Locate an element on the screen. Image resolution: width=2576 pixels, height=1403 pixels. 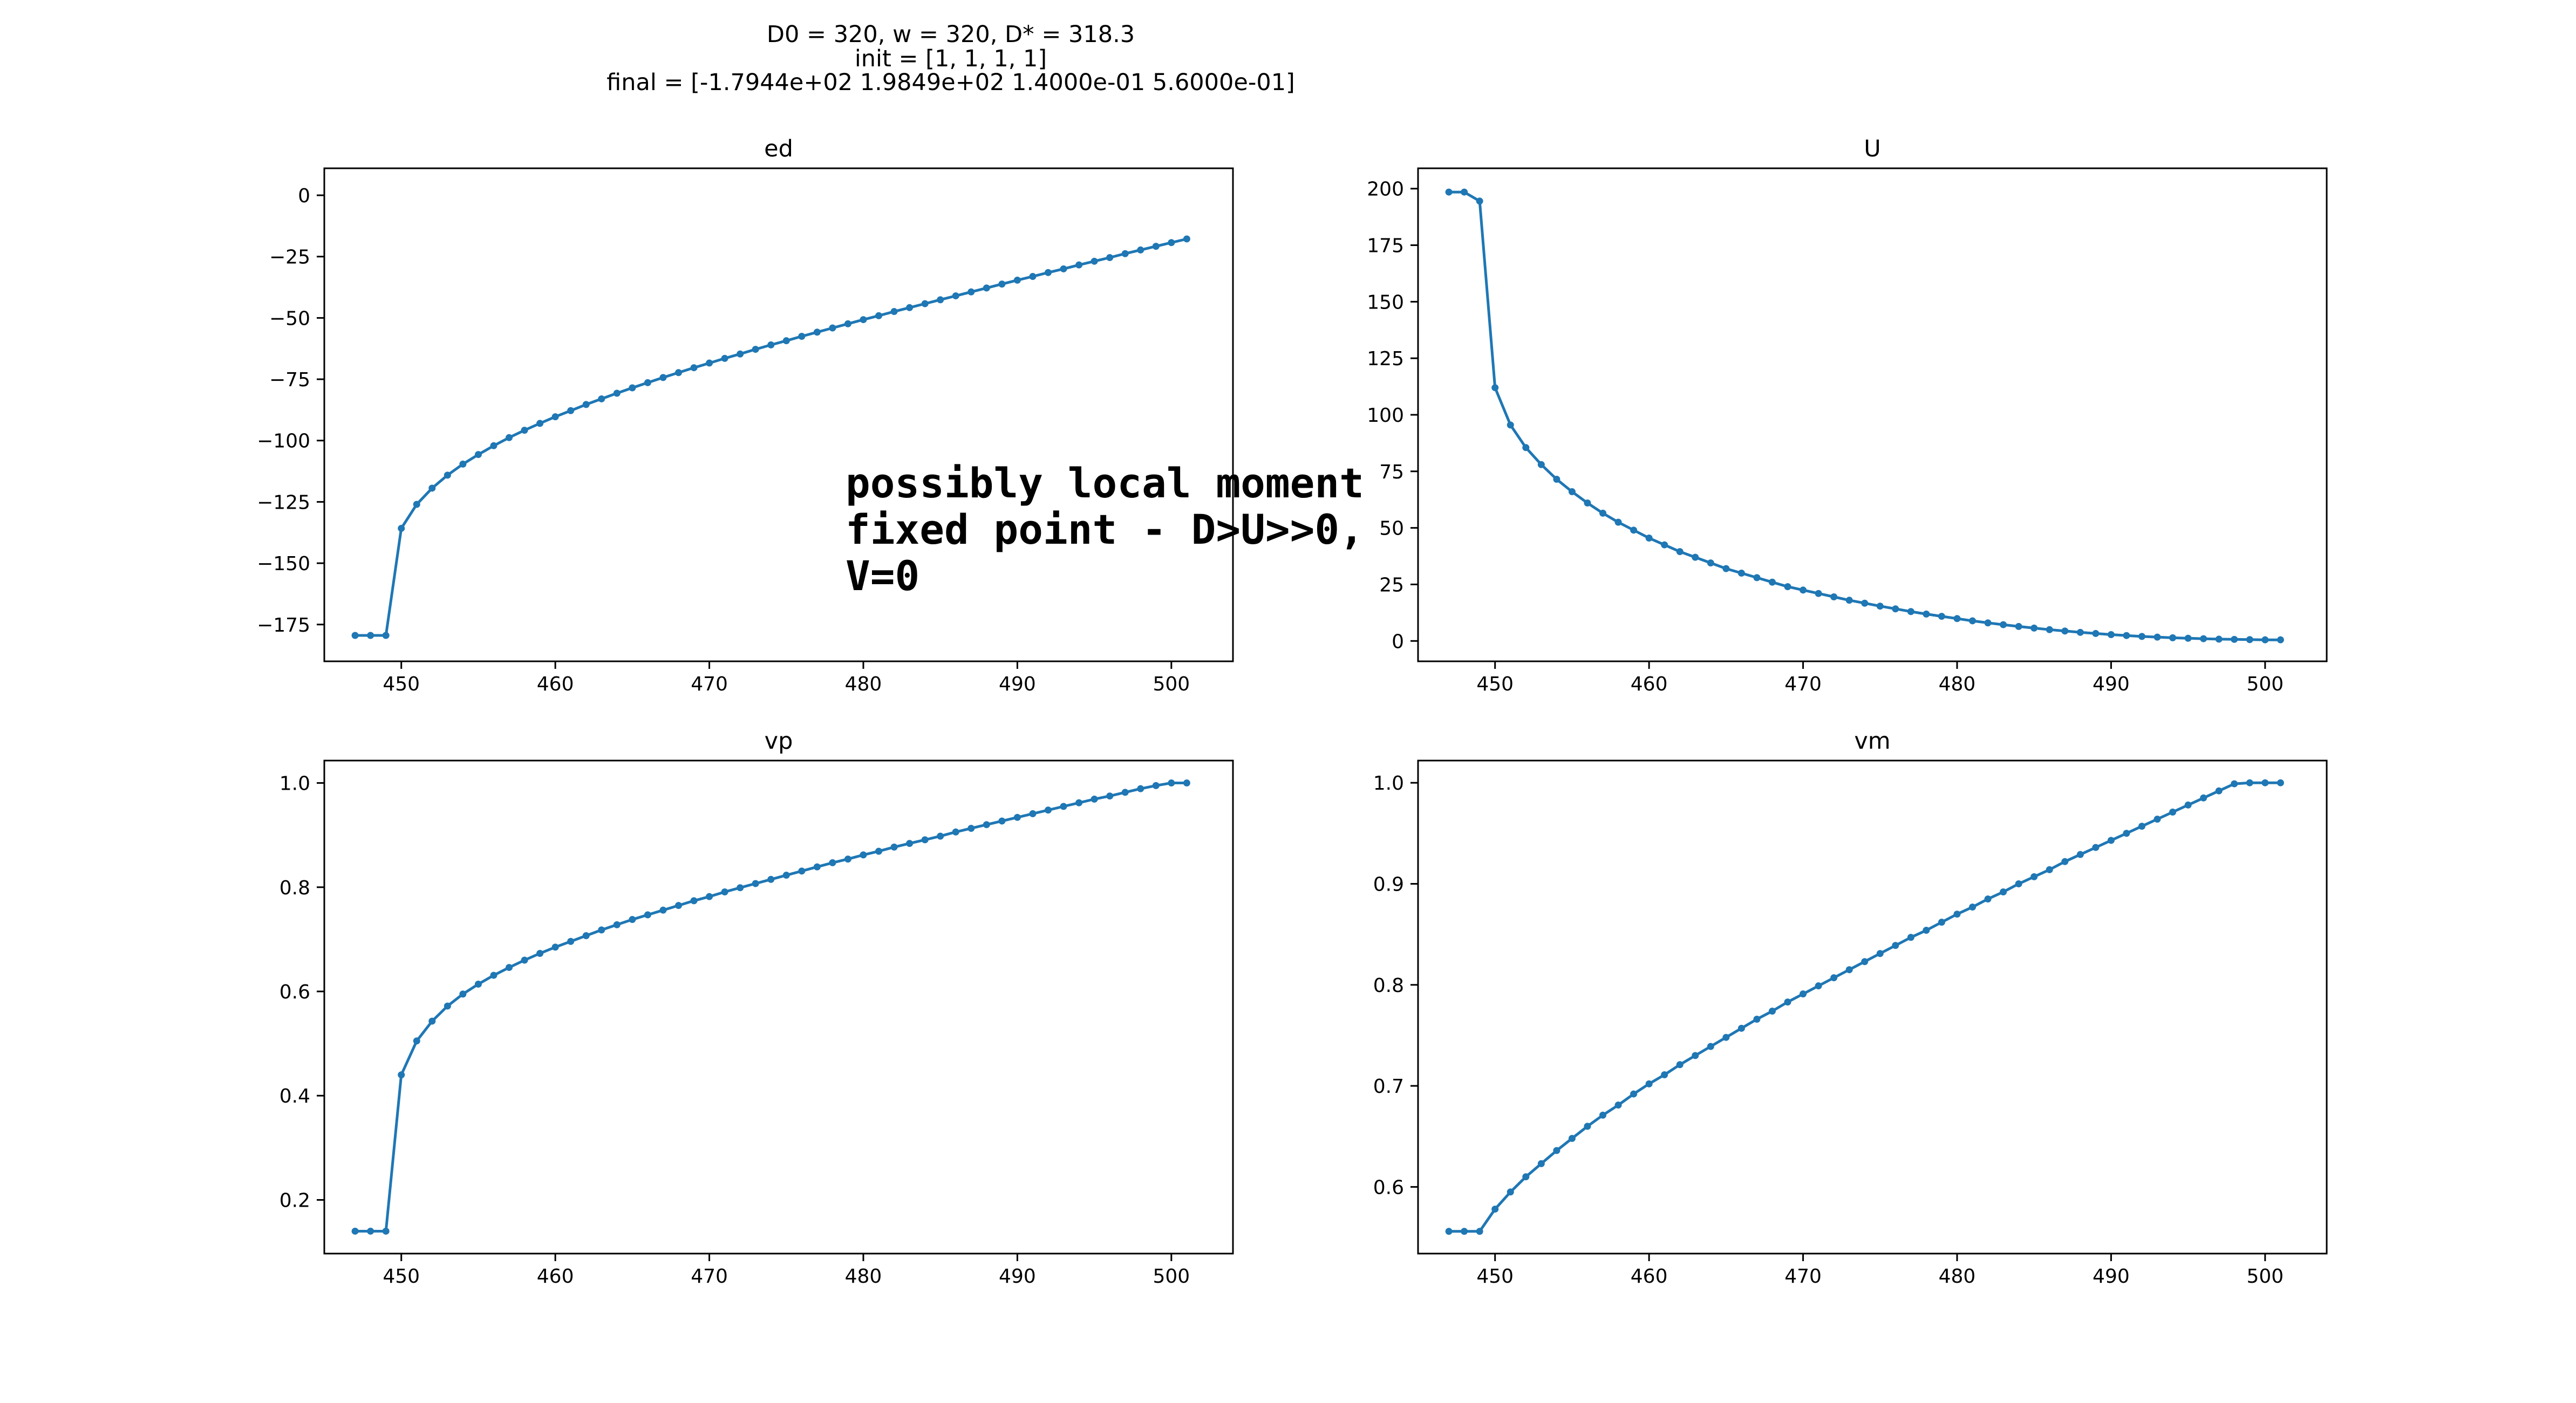
y-tick-label: −125 is located at coordinates (283, 503).